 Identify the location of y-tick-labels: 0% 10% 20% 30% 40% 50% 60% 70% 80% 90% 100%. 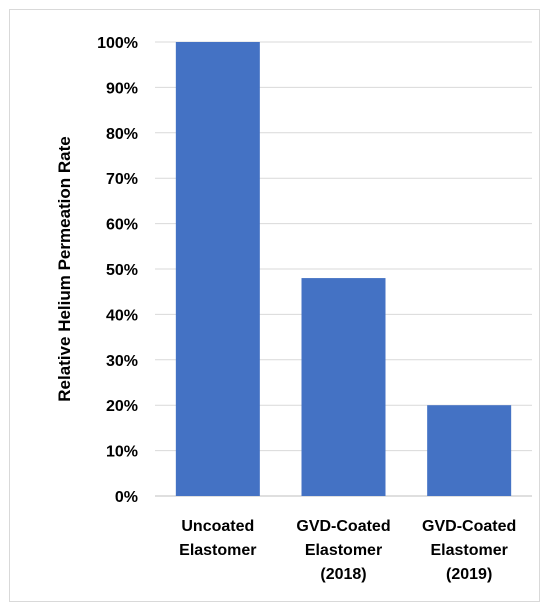
(117, 270).